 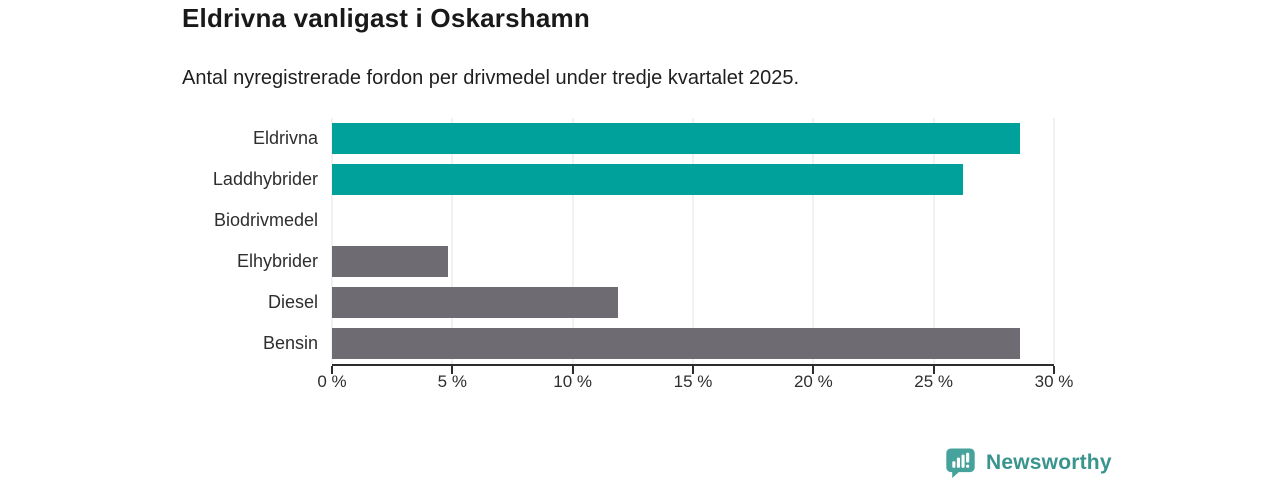 What do you see at coordinates (277, 261) in the screenshot?
I see `category-label: Elhybrider` at bounding box center [277, 261].